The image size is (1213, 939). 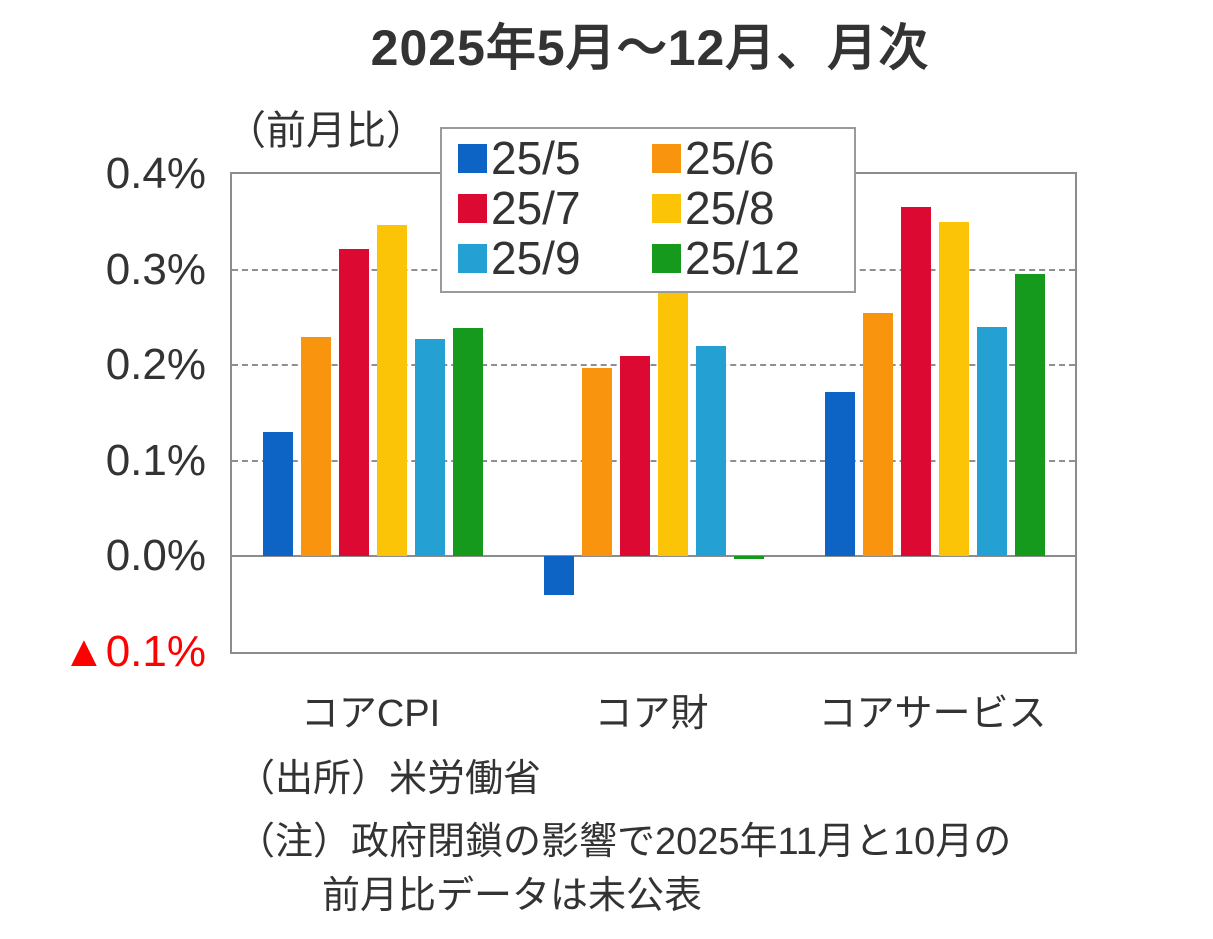 What do you see at coordinates (839, 474) in the screenshot?
I see `bar-25-5-group3` at bounding box center [839, 474].